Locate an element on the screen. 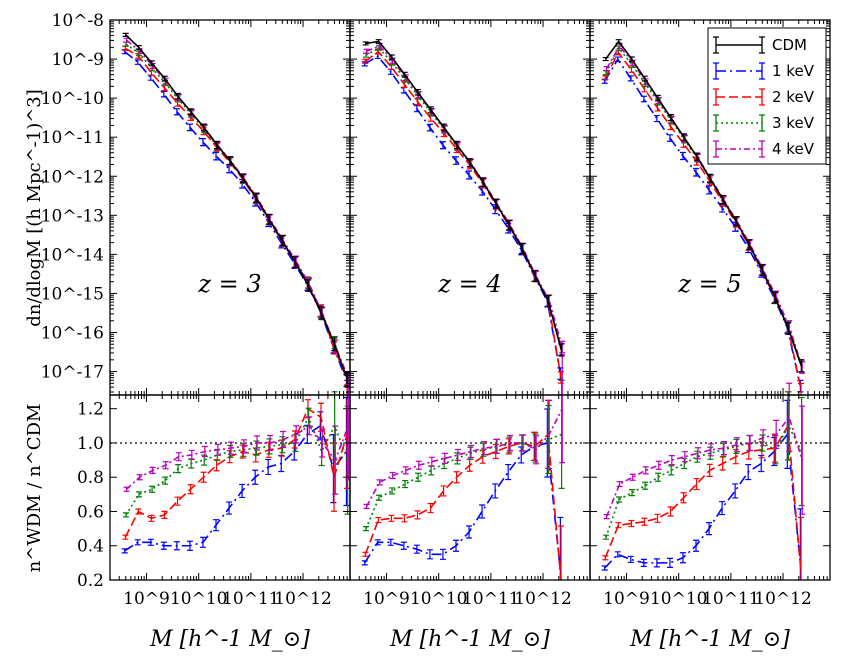 The height and width of the screenshot is (664, 842). x-axis-label-3: M [h^-1 M_⊙] is located at coordinates (709, 639).